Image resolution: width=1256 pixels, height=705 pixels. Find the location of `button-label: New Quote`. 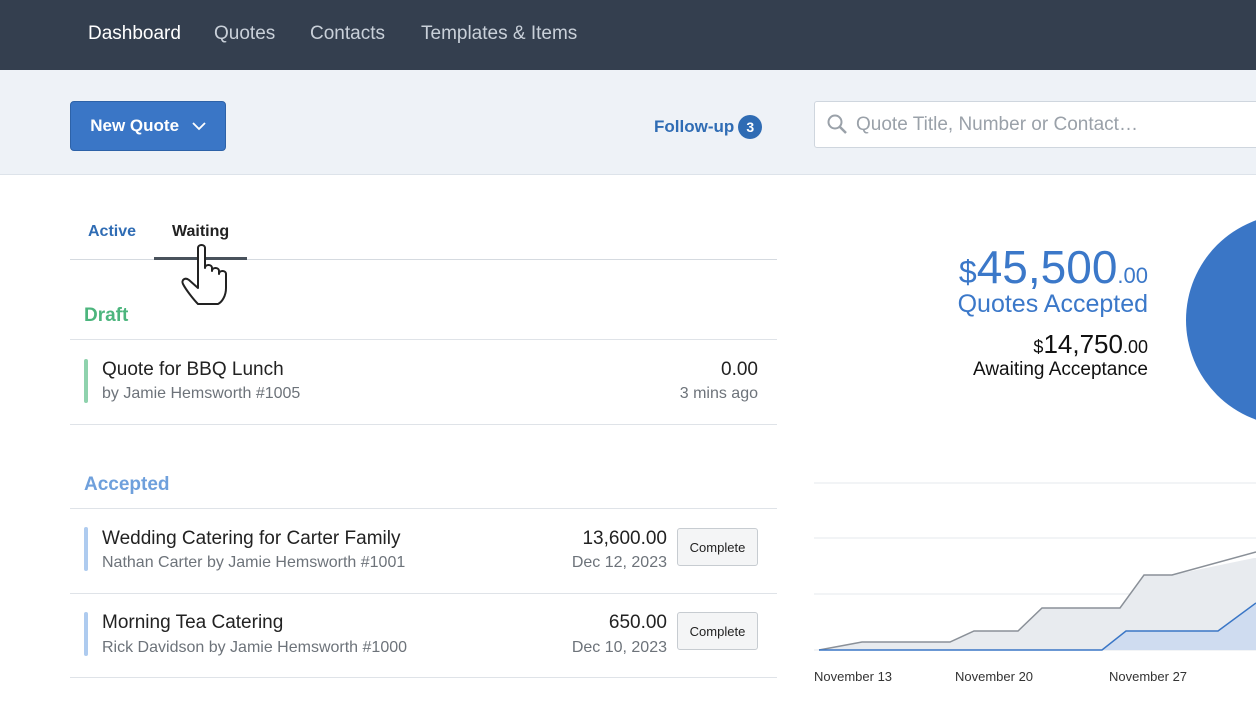

button-label: New Quote is located at coordinates (135, 125).